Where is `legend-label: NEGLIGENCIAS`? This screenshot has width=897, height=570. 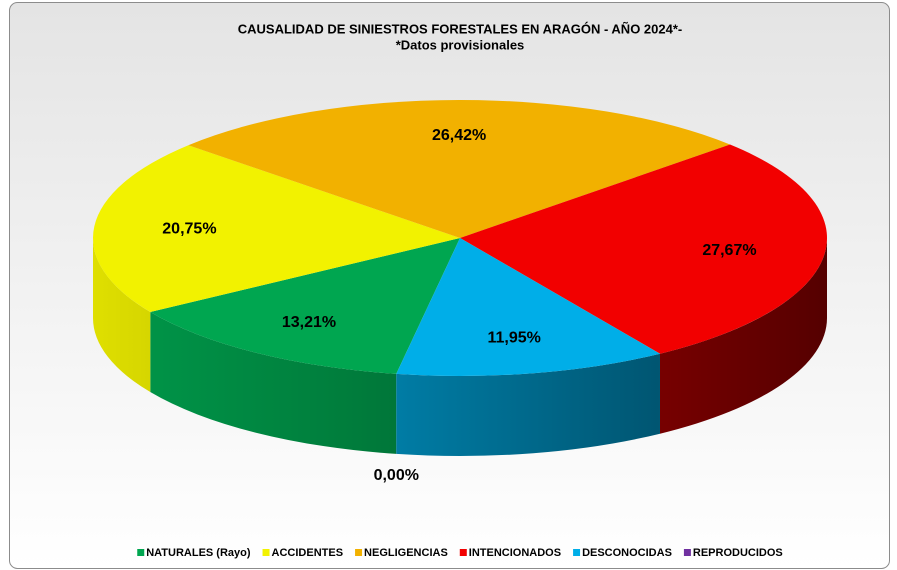
legend-label: NEGLIGENCIAS is located at coordinates (406, 553).